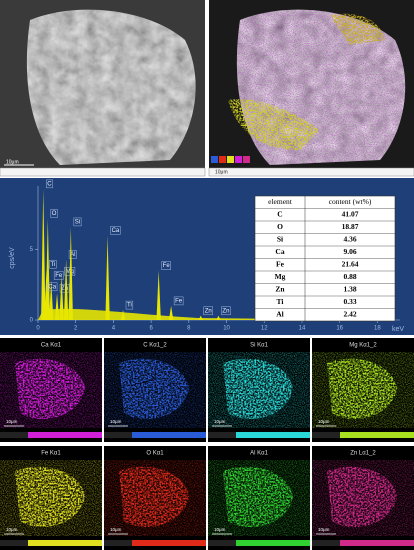 The image size is (414, 550). Describe the element at coordinates (350, 226) in the screenshot. I see `table-cell: 18.87` at that location.